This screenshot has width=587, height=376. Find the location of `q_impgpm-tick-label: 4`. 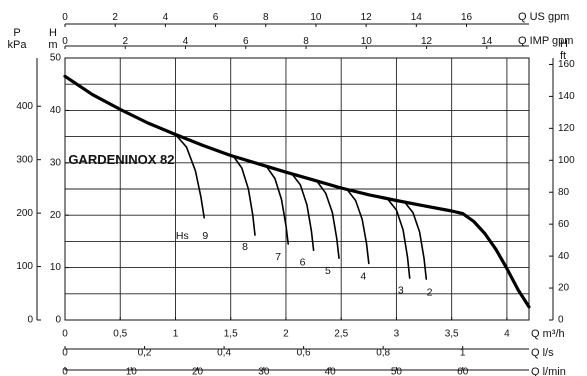

q_impgpm-tick-label: 4 is located at coordinates (186, 41).